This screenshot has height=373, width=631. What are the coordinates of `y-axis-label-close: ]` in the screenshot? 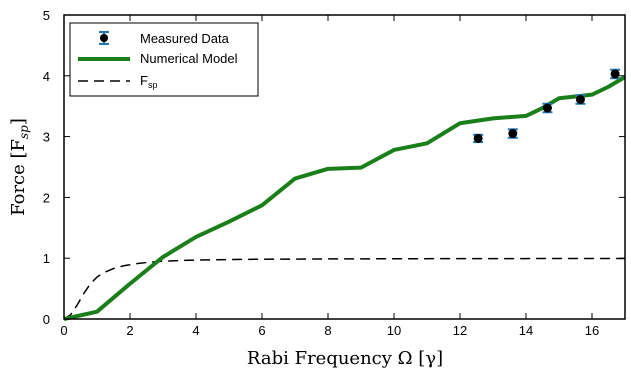 It's located at (18, 121).